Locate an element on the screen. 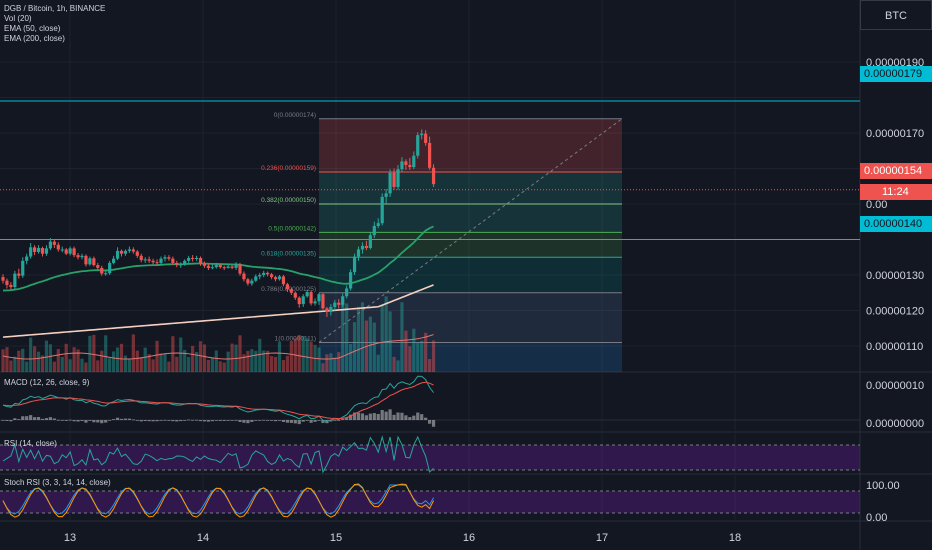  currency-button: BTC is located at coordinates (896, 15).